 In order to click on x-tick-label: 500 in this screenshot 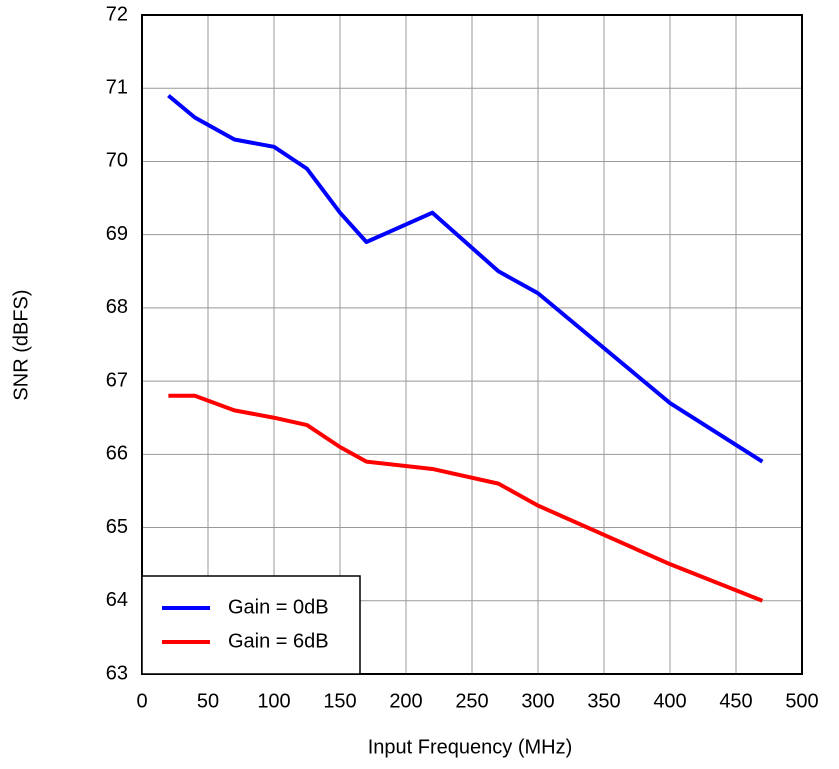, I will do `click(801, 701)`.